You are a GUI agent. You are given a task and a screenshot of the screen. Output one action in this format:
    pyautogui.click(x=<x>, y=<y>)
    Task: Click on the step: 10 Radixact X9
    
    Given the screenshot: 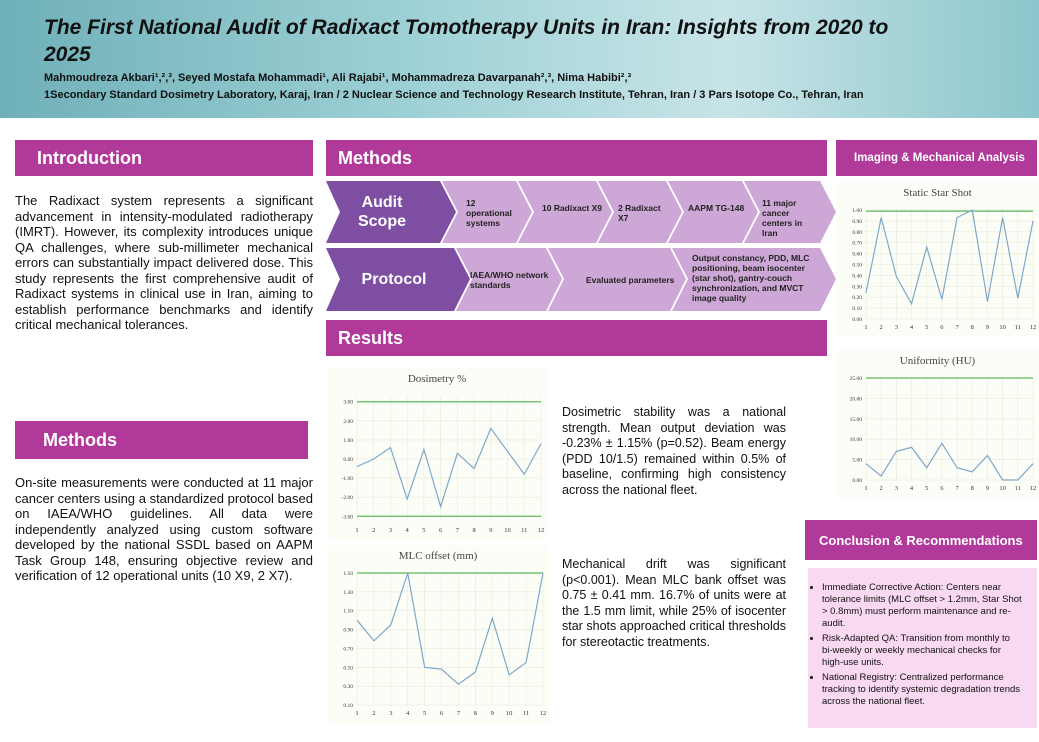 What is the action you would take?
    pyautogui.click(x=572, y=208)
    